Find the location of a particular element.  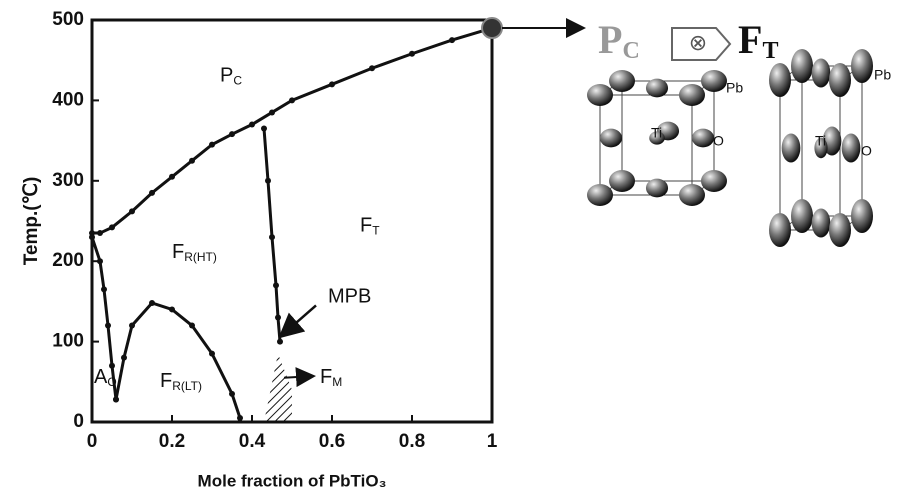

phase-label: FR(LT) is located at coordinates (181, 381).